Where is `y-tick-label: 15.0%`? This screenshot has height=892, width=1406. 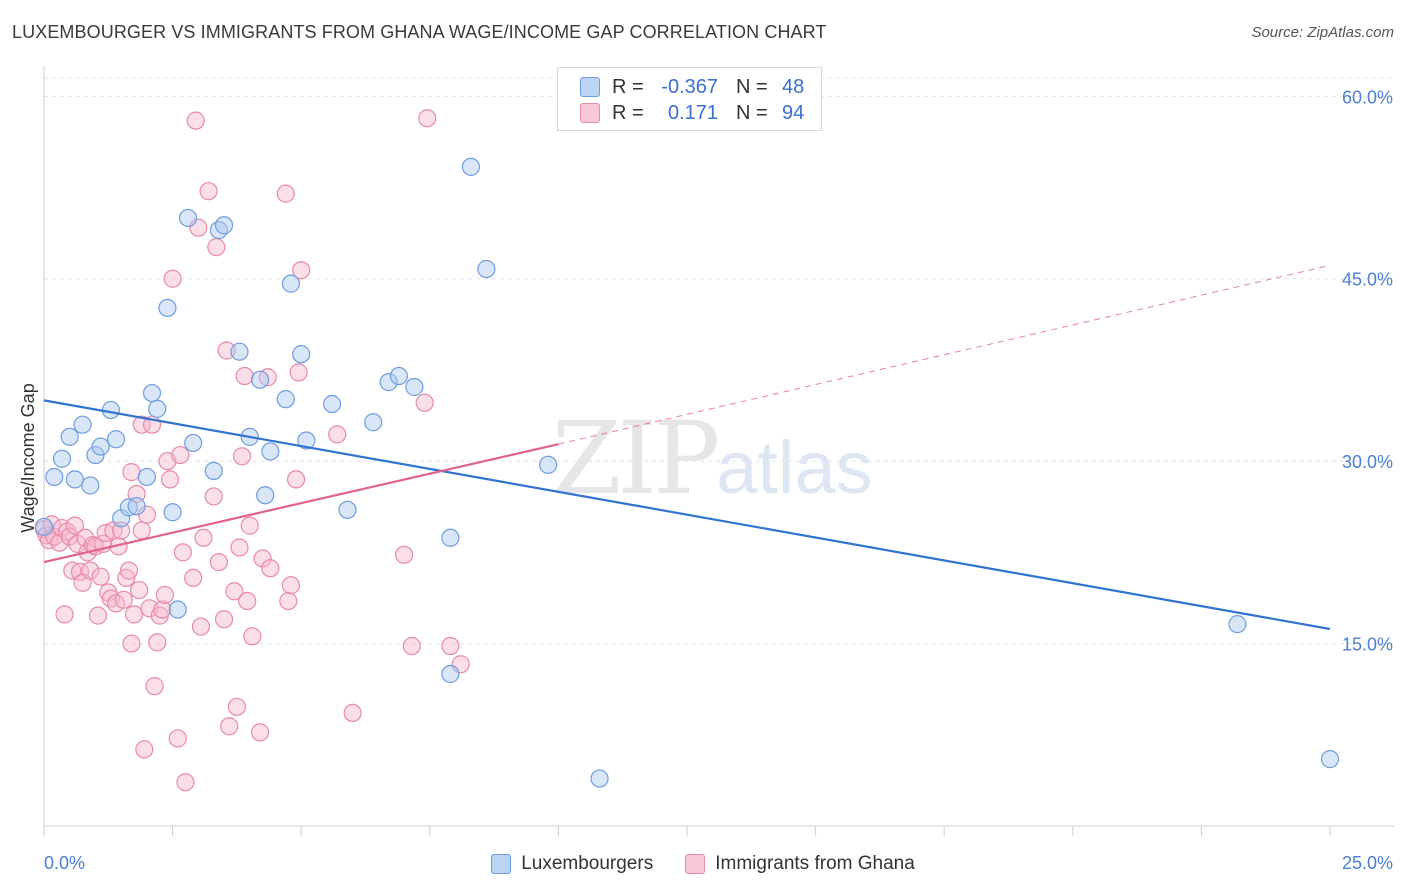 y-tick-label: 15.0% is located at coordinates (1367, 645).